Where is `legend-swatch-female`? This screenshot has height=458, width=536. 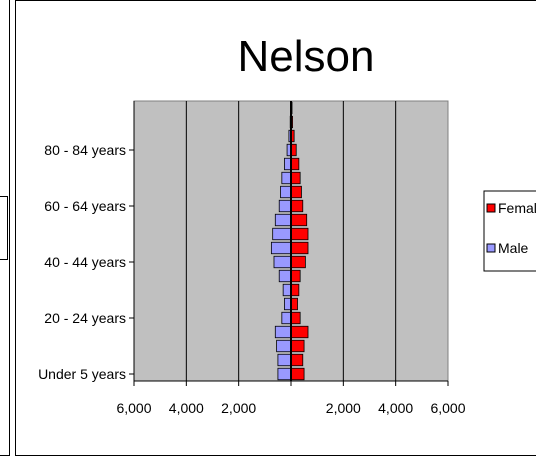 legend-swatch-female is located at coordinates (491, 208).